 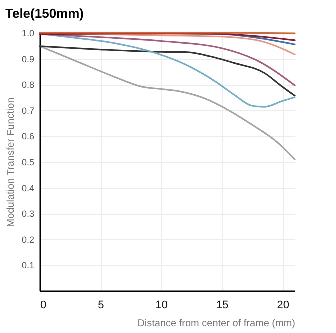 What do you see at coordinates (162, 306) in the screenshot?
I see `x-tick-label: 10` at bounding box center [162, 306].